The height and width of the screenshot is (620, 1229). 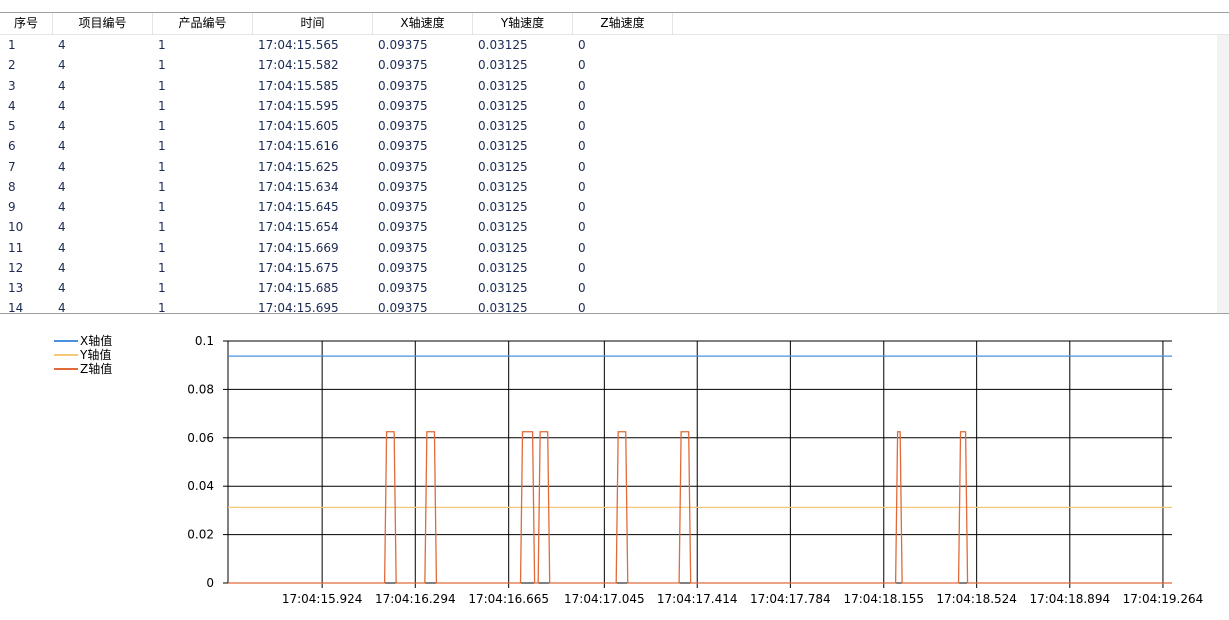 I want to click on table-cell: 17:04:15.565, so click(x=298, y=45).